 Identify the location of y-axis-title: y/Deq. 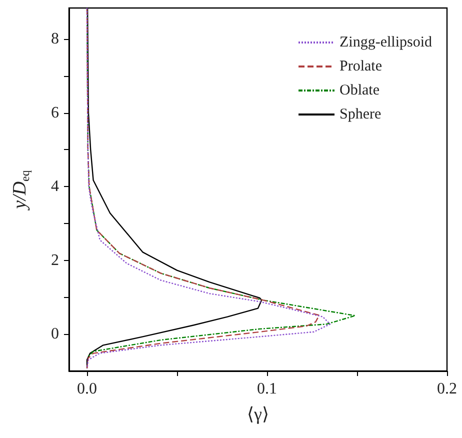
(21, 190).